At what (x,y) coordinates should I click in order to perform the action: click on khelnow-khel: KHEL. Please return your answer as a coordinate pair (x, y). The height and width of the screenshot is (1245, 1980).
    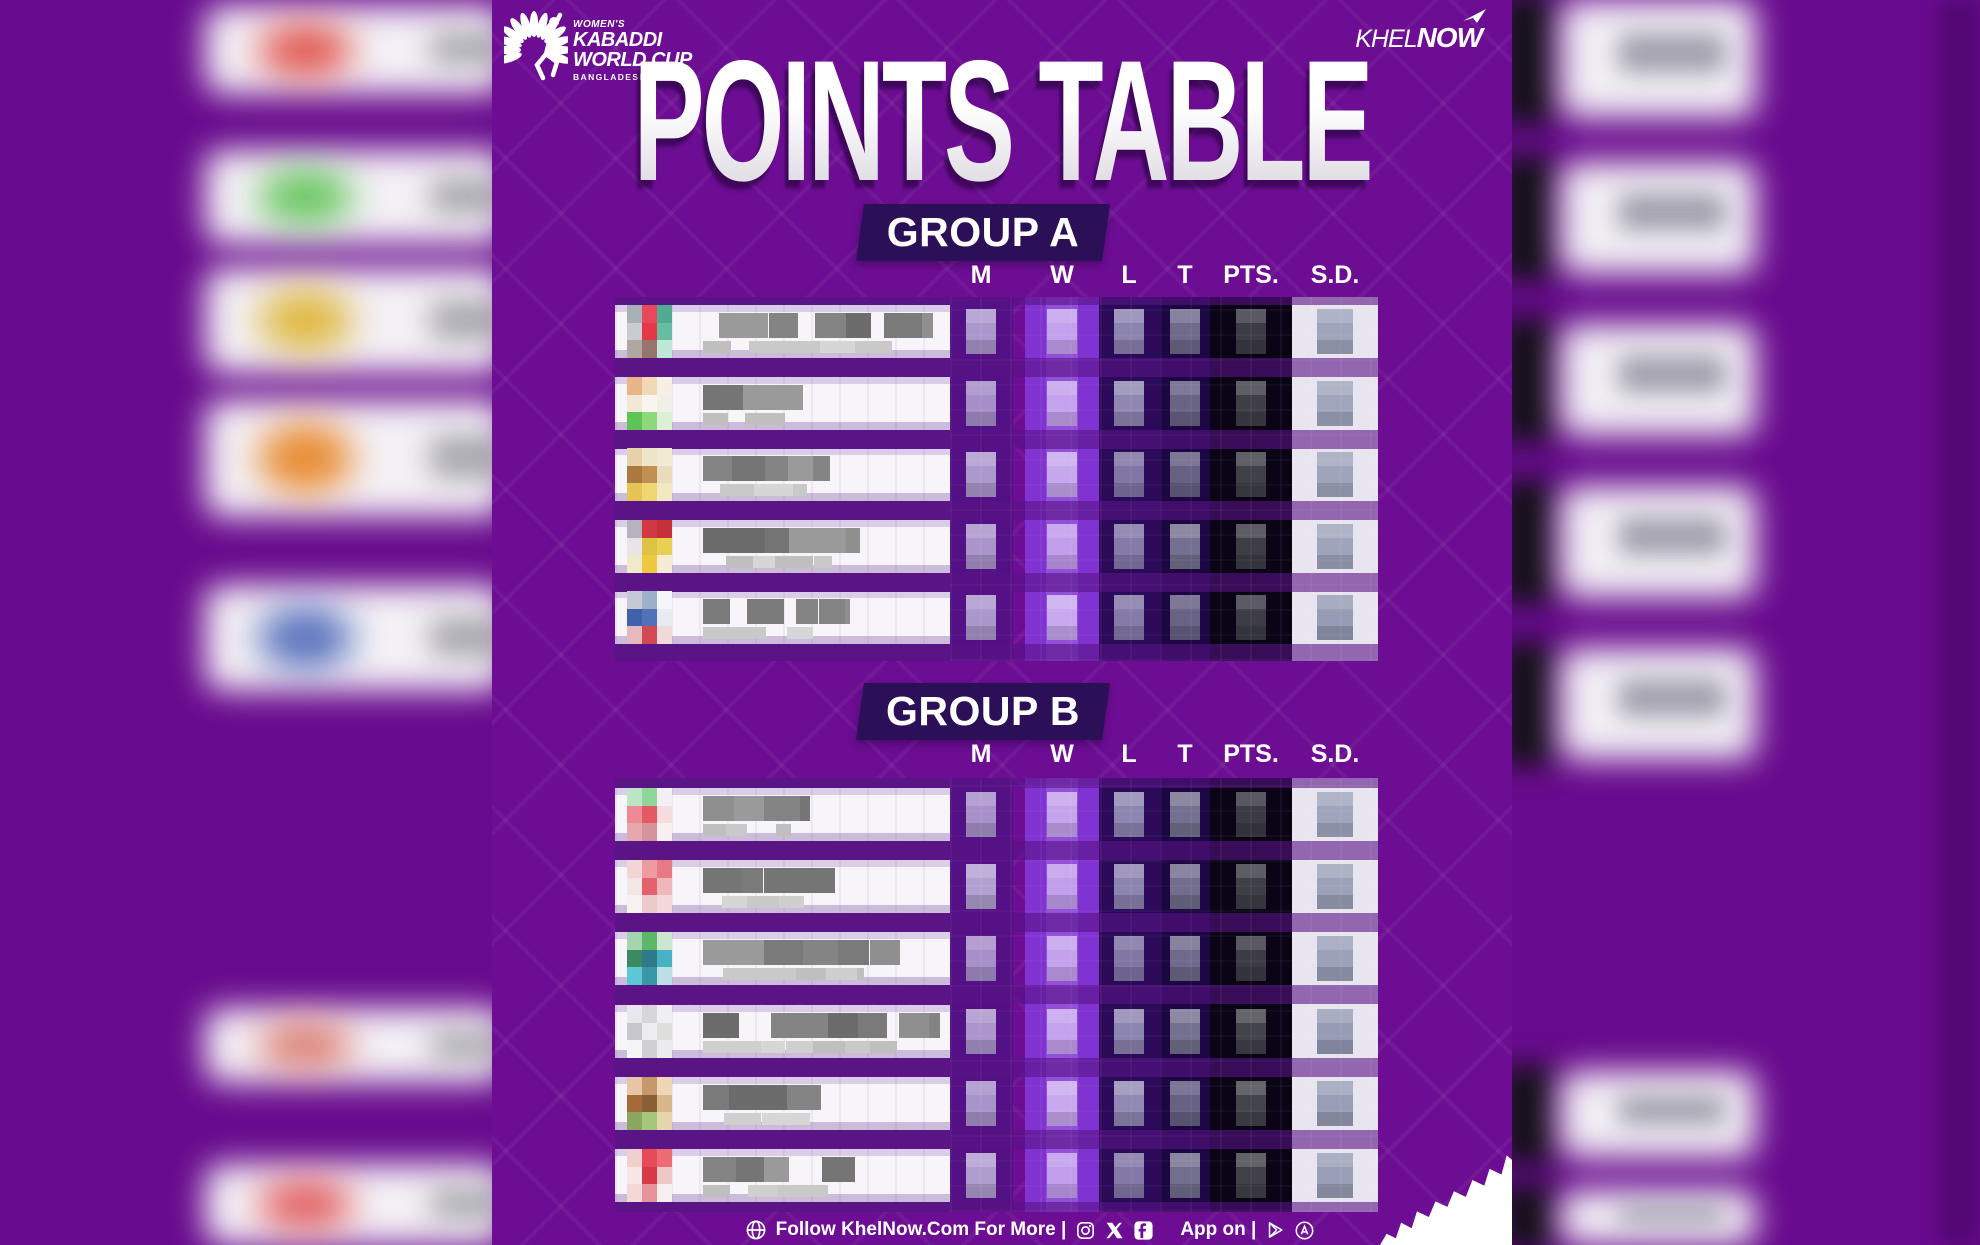
    Looking at the image, I should click on (1386, 39).